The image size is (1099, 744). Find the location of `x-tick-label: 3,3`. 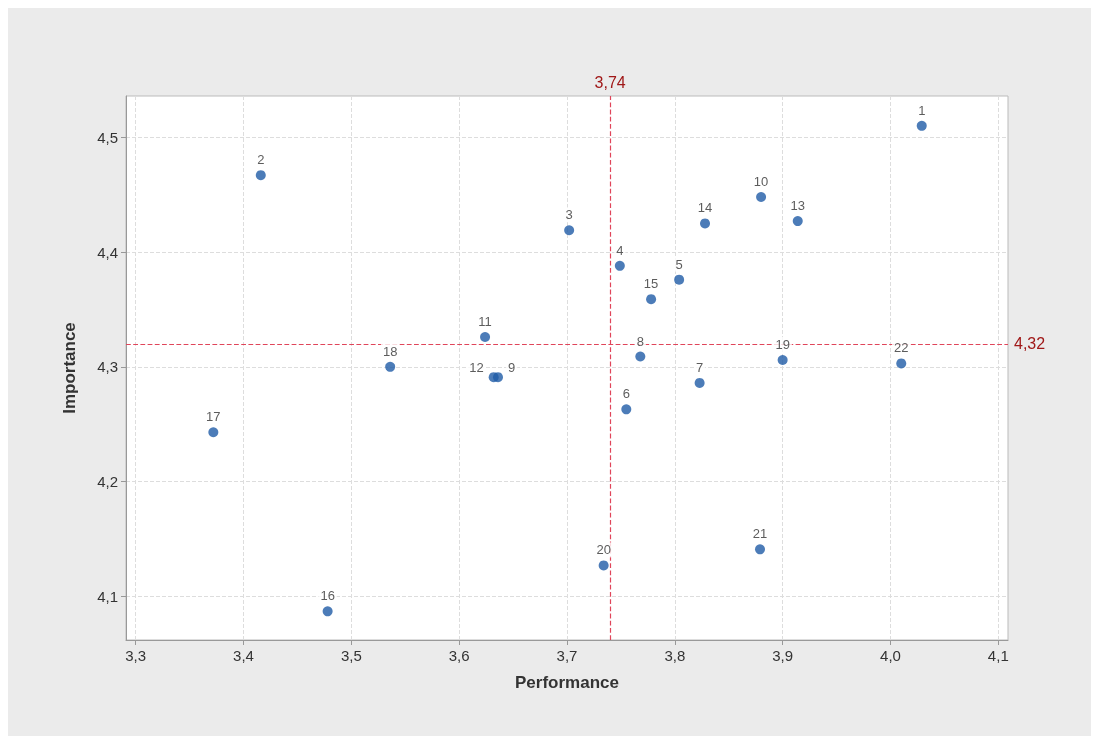

x-tick-label: 3,3 is located at coordinates (136, 655).